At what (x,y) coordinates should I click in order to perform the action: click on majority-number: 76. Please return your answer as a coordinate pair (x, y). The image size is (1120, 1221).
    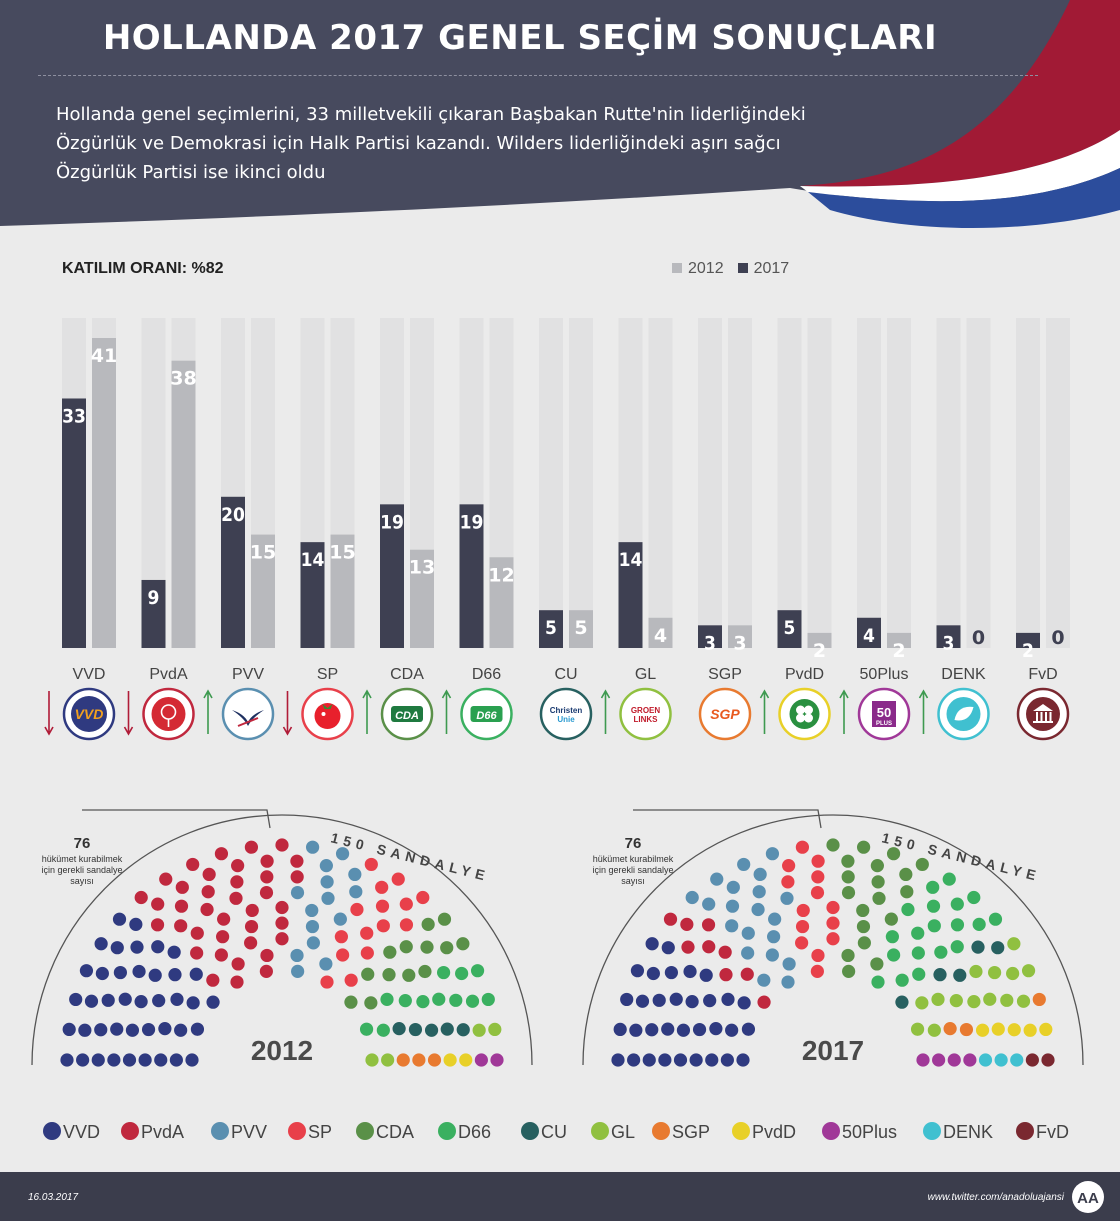
    Looking at the image, I should click on (633, 843).